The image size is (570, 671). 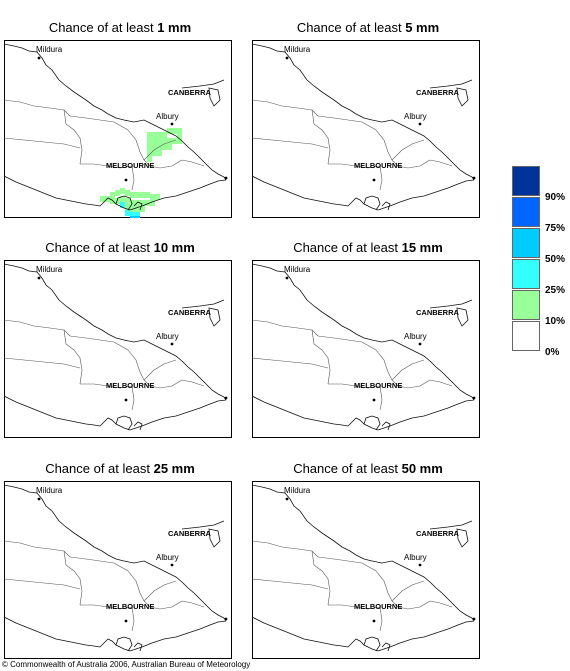 What do you see at coordinates (555, 321) in the screenshot?
I see `legend-label: 10%` at bounding box center [555, 321].